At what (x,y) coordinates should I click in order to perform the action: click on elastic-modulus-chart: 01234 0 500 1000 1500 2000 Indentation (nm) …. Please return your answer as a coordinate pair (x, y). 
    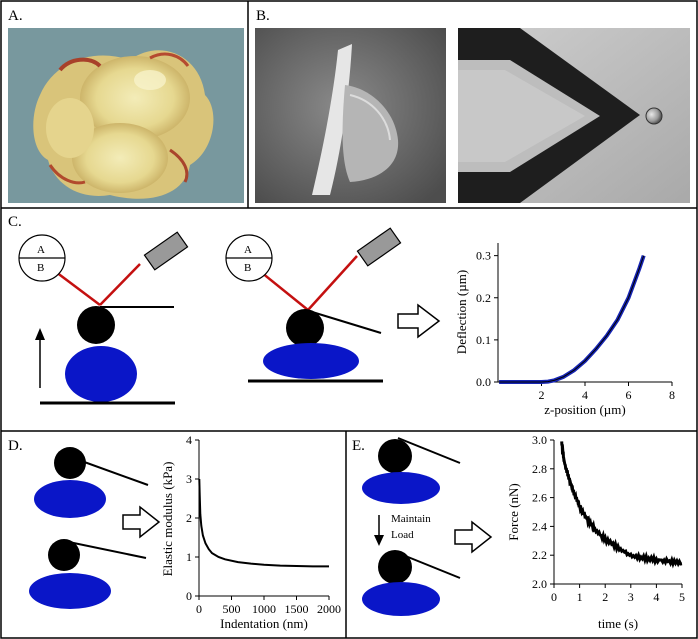
    Looking at the image, I should click on (250, 532).